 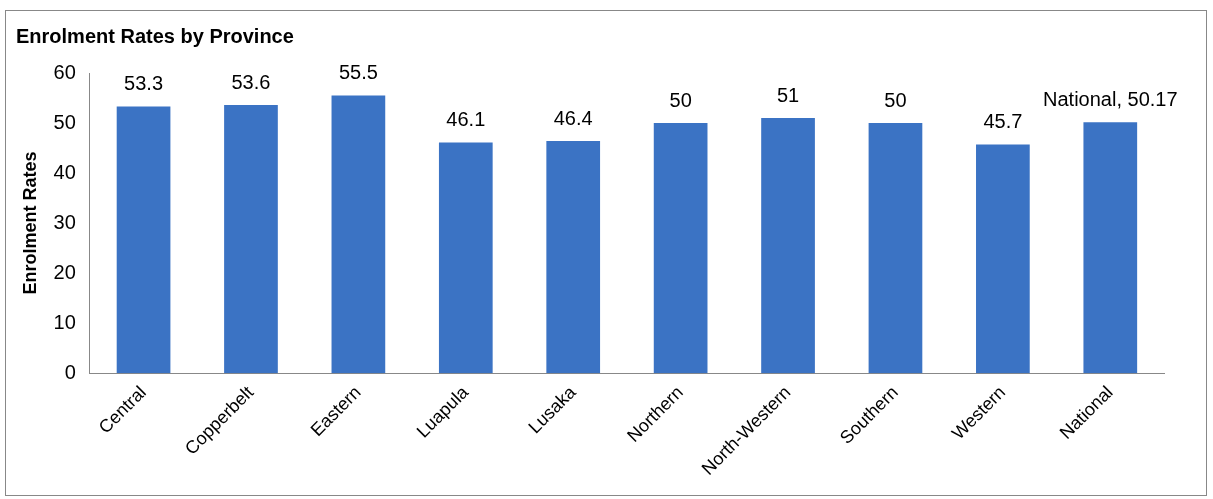 I want to click on y-axis-title: Enrolment Rates, so click(x=29, y=223).